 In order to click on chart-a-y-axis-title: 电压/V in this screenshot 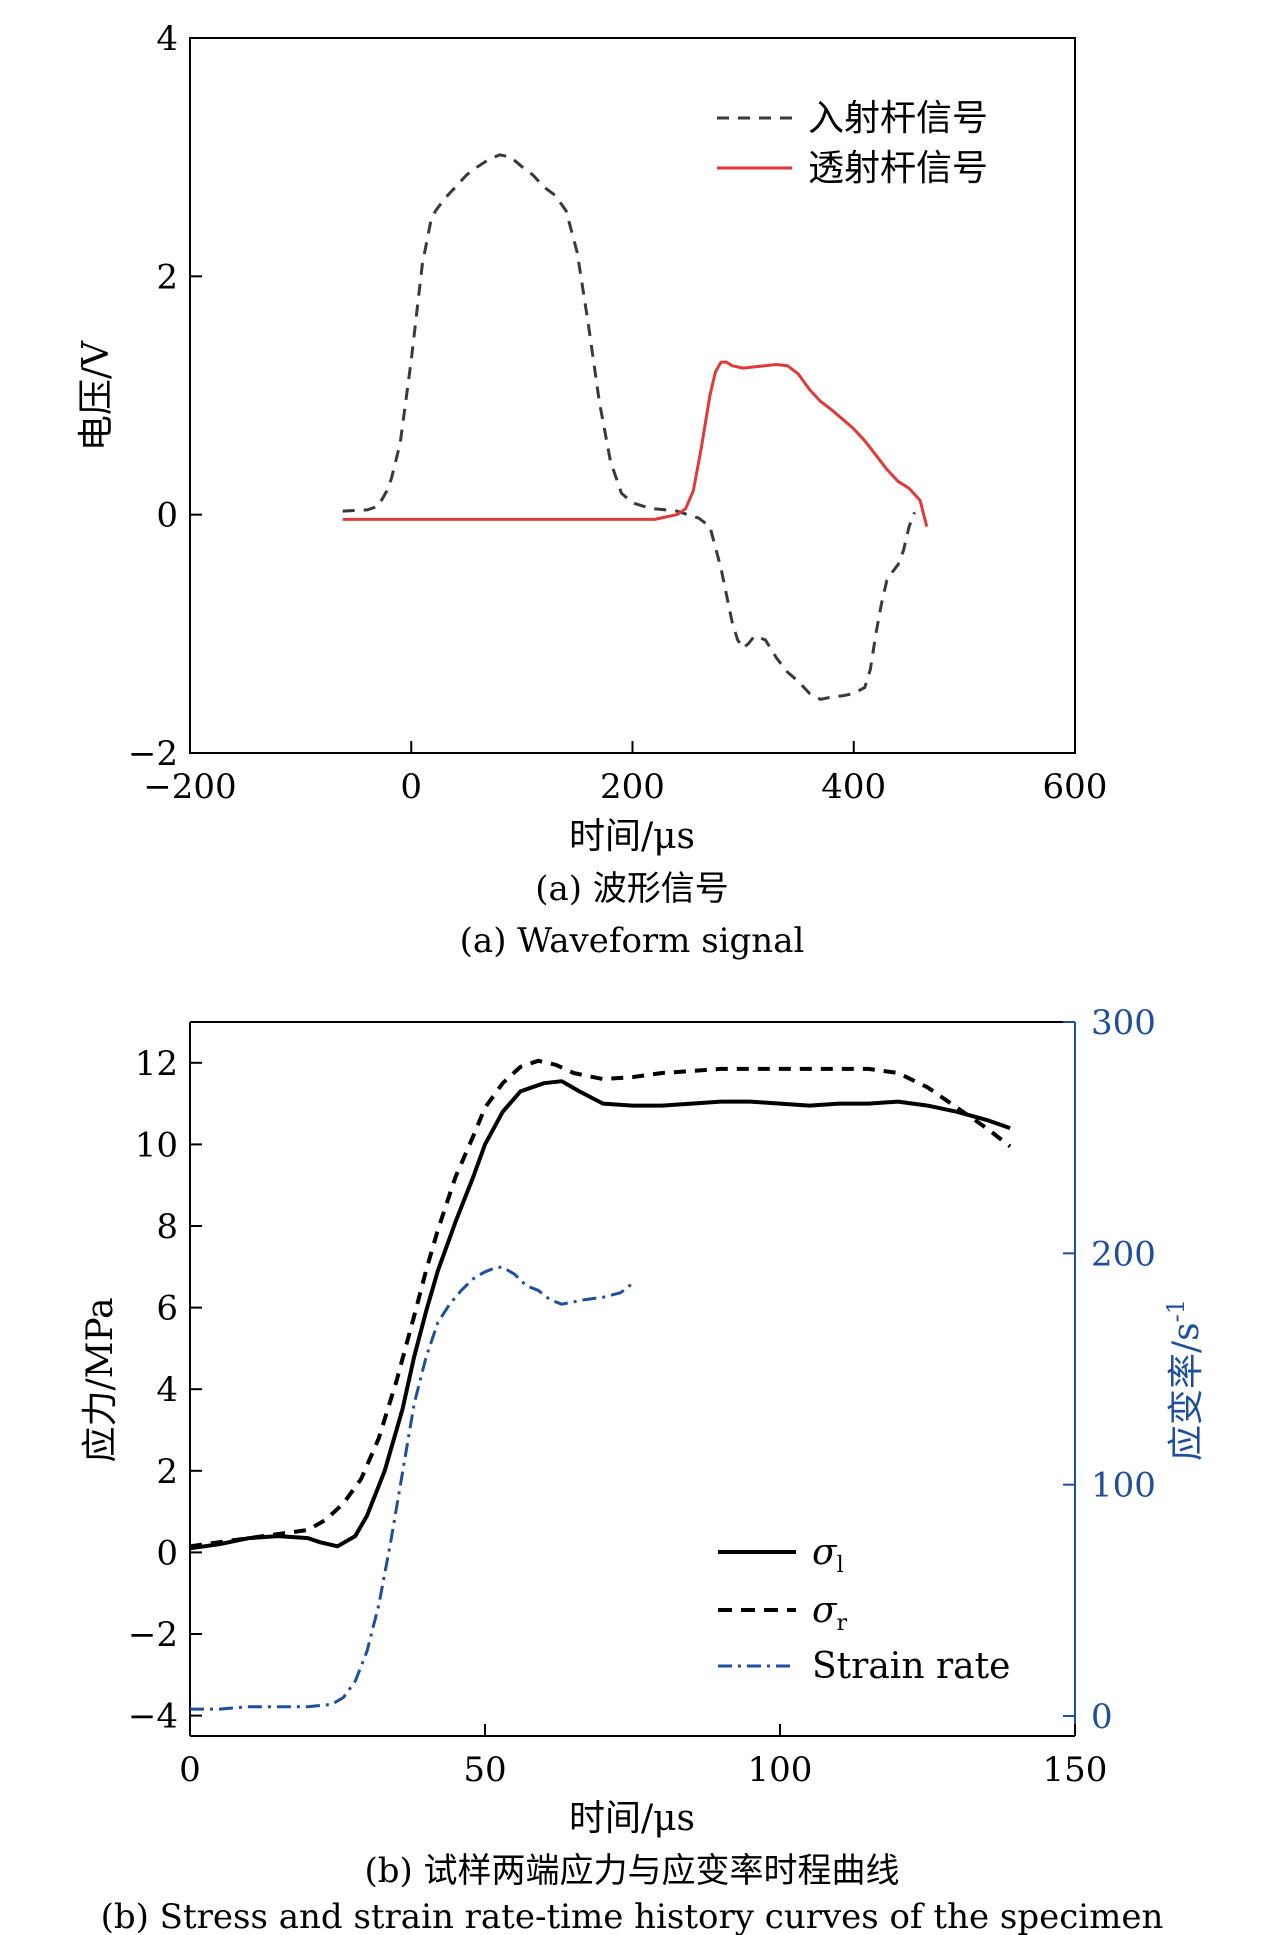, I will do `click(96, 395)`.